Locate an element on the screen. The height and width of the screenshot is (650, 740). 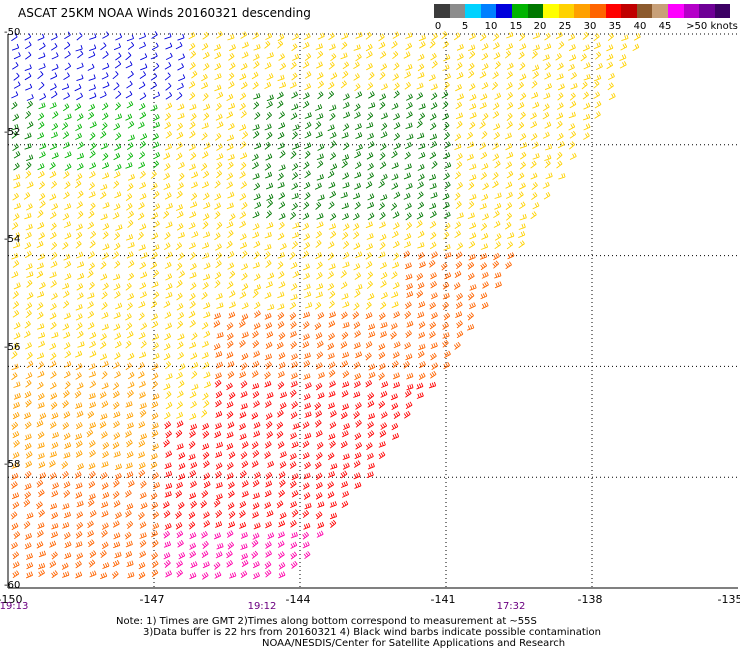
legend-label: 15 is located at coordinates (516, 26).